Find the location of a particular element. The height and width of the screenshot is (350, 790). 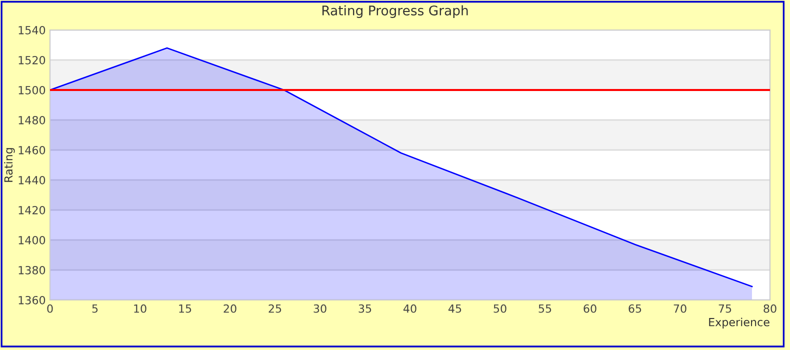

y-tick-label: 1420 is located at coordinates (32, 210).